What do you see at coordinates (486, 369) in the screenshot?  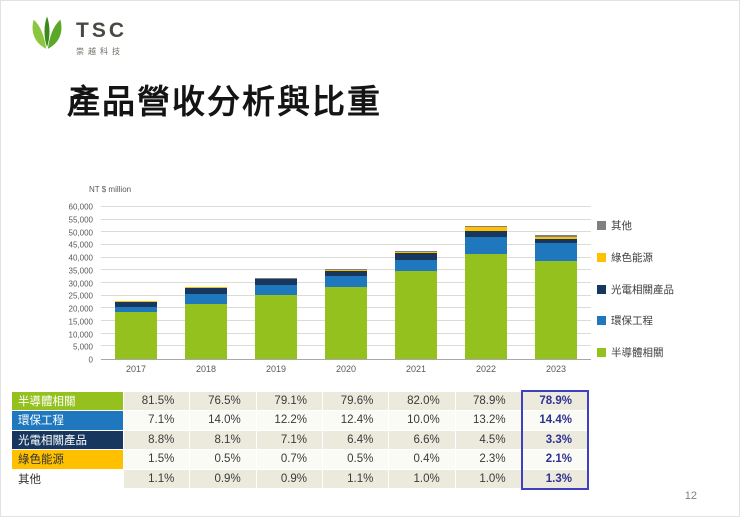 I see `x-tick-label: 2022` at bounding box center [486, 369].